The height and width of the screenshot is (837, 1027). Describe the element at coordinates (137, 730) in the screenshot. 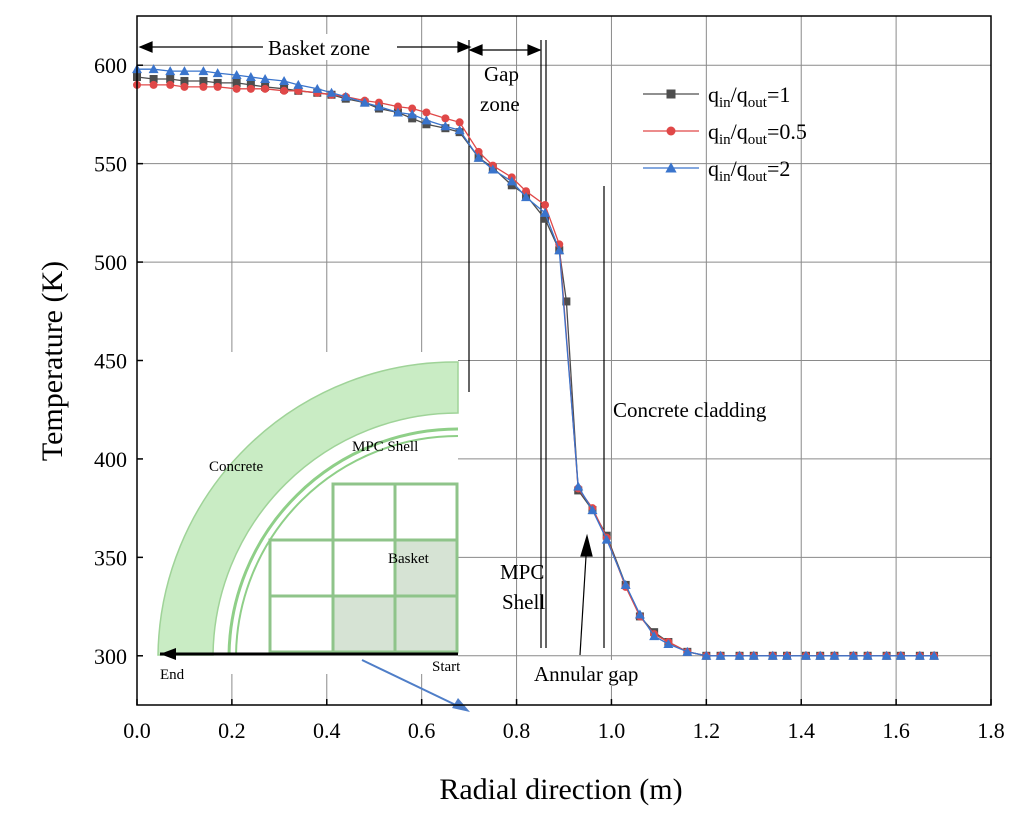

I see `x-tick-label: 0.0` at that location.